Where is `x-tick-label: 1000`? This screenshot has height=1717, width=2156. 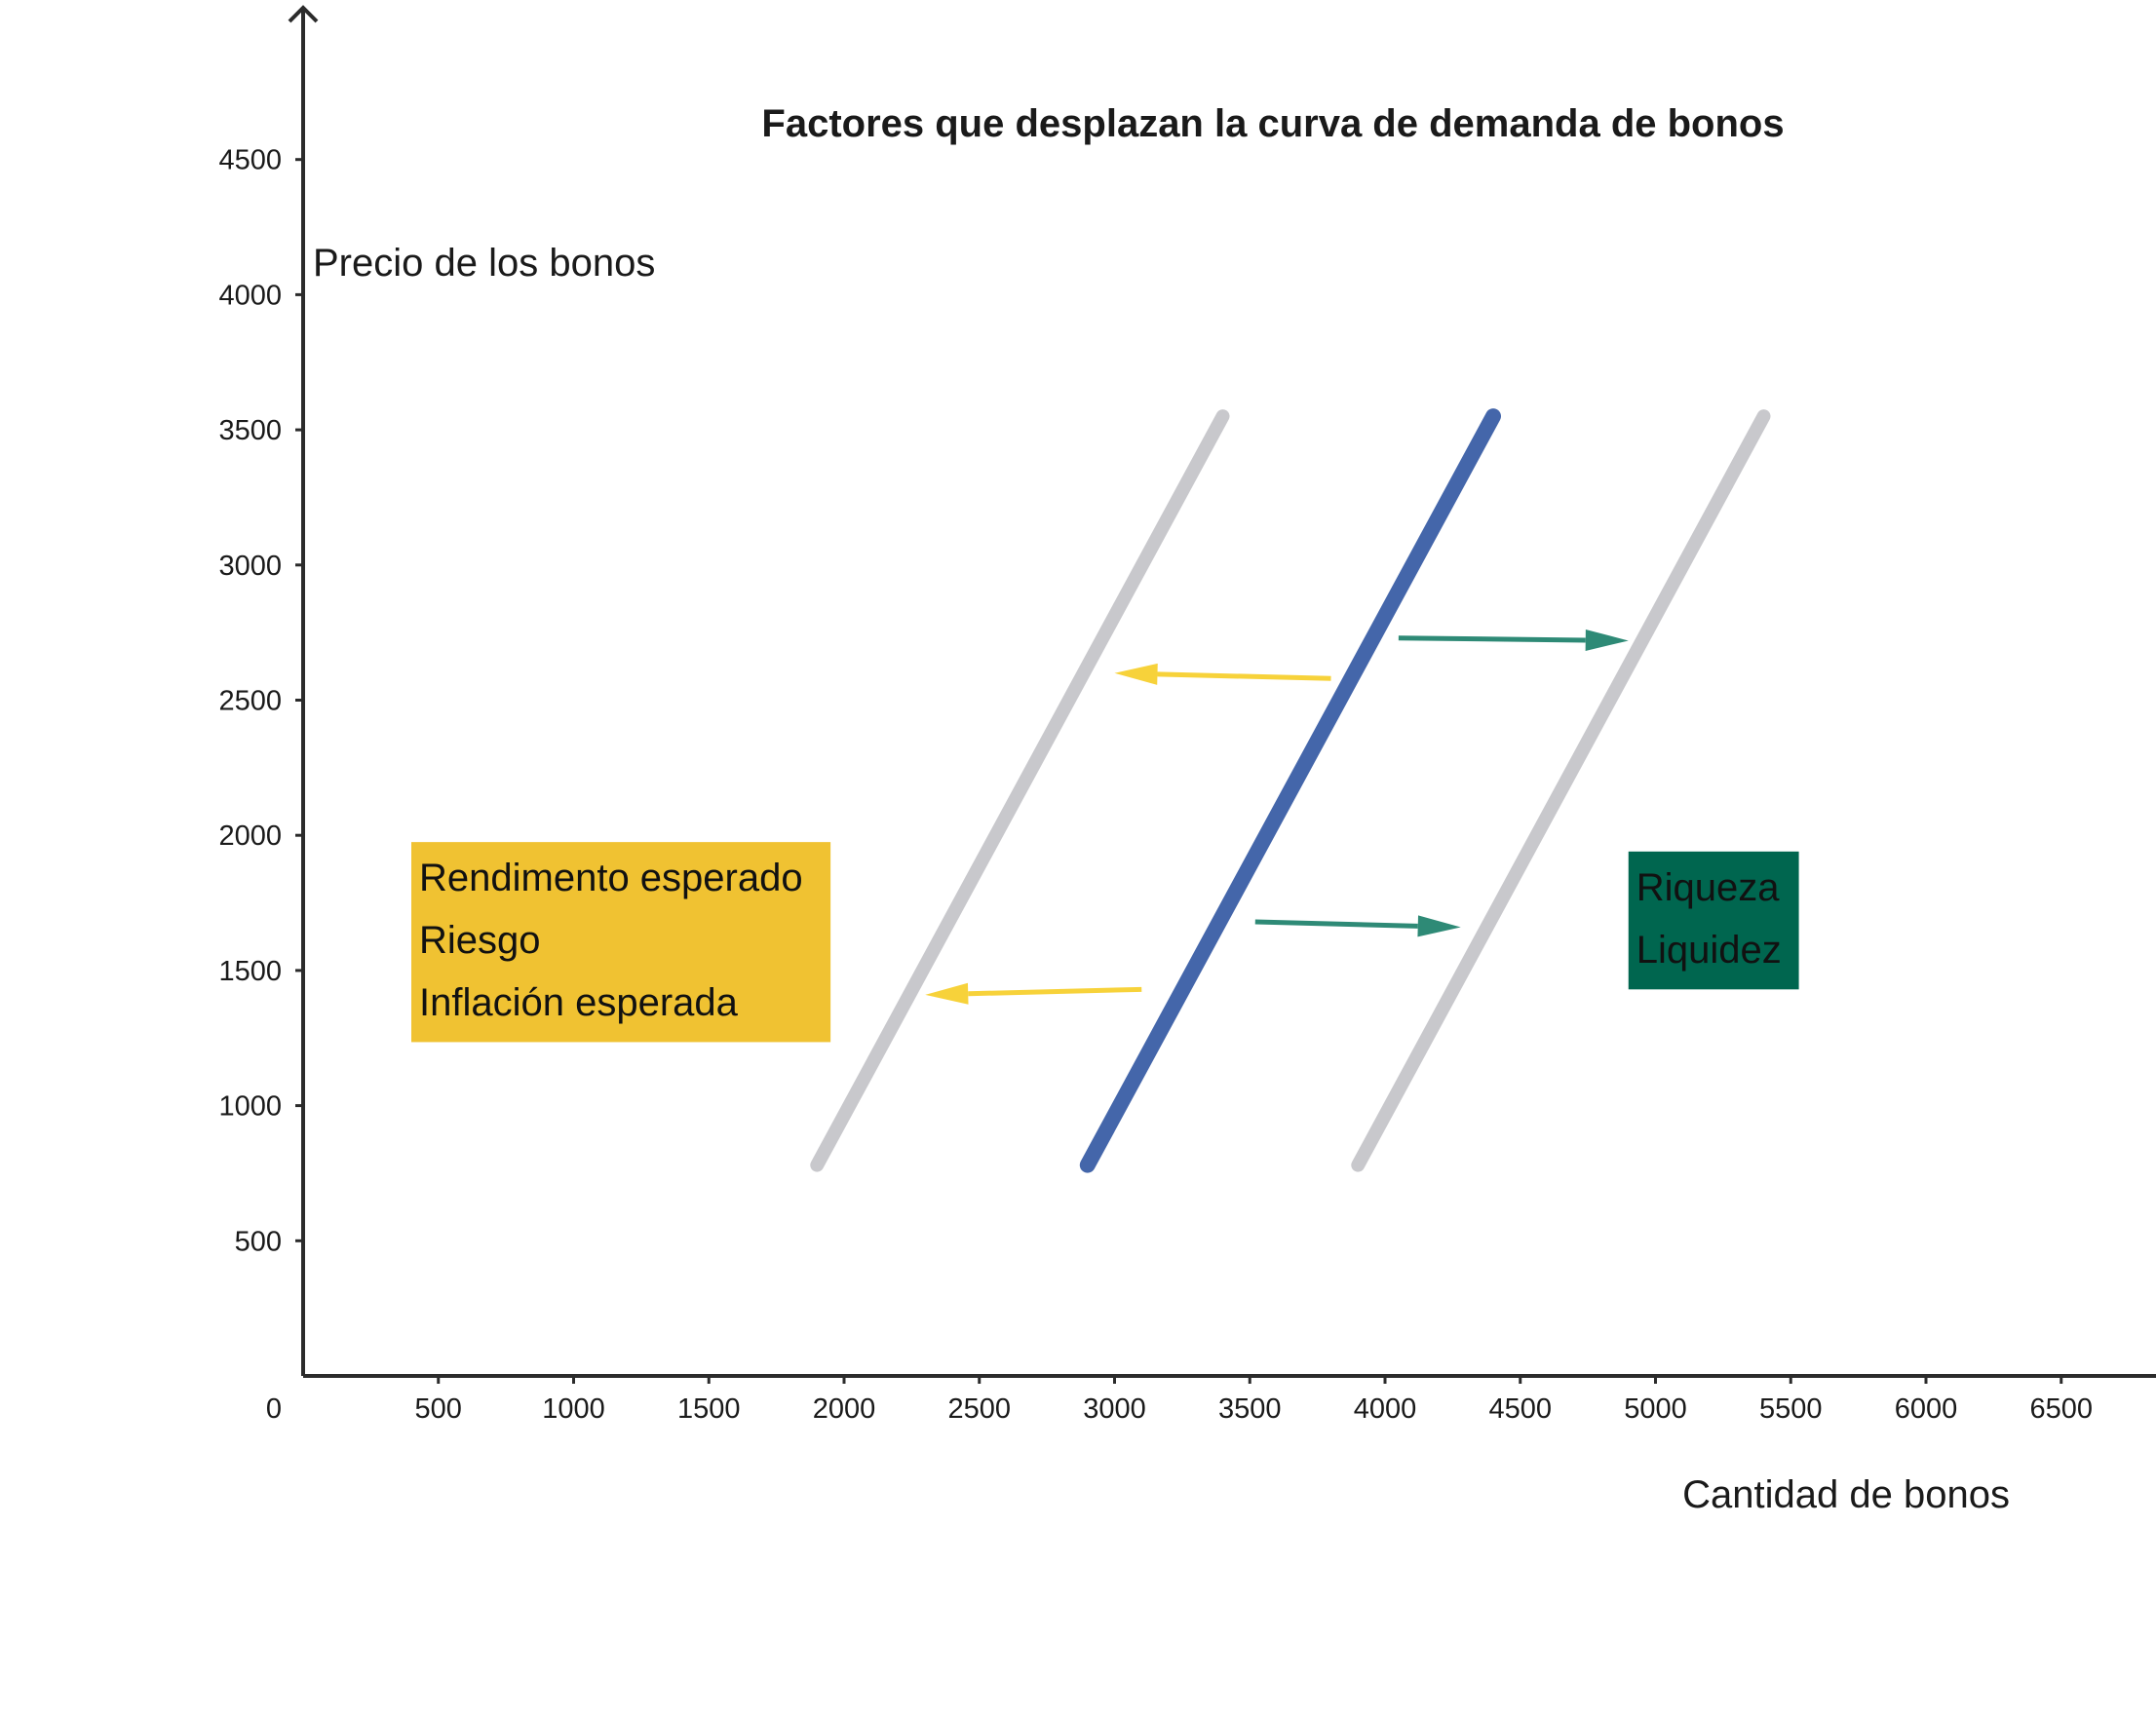
x-tick-label: 1000 is located at coordinates (573, 1409).